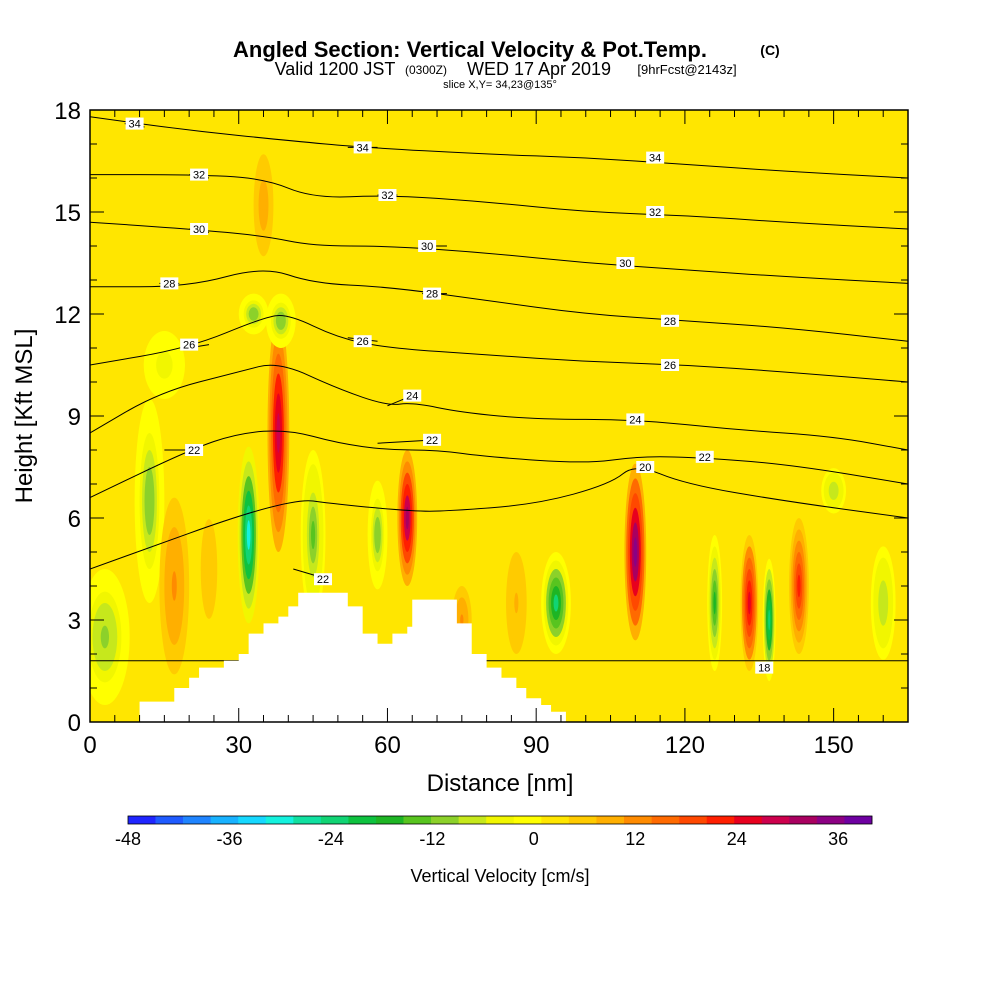 The height and width of the screenshot is (1000, 1000). I want to click on contour-label-text: 32, so click(387, 196).